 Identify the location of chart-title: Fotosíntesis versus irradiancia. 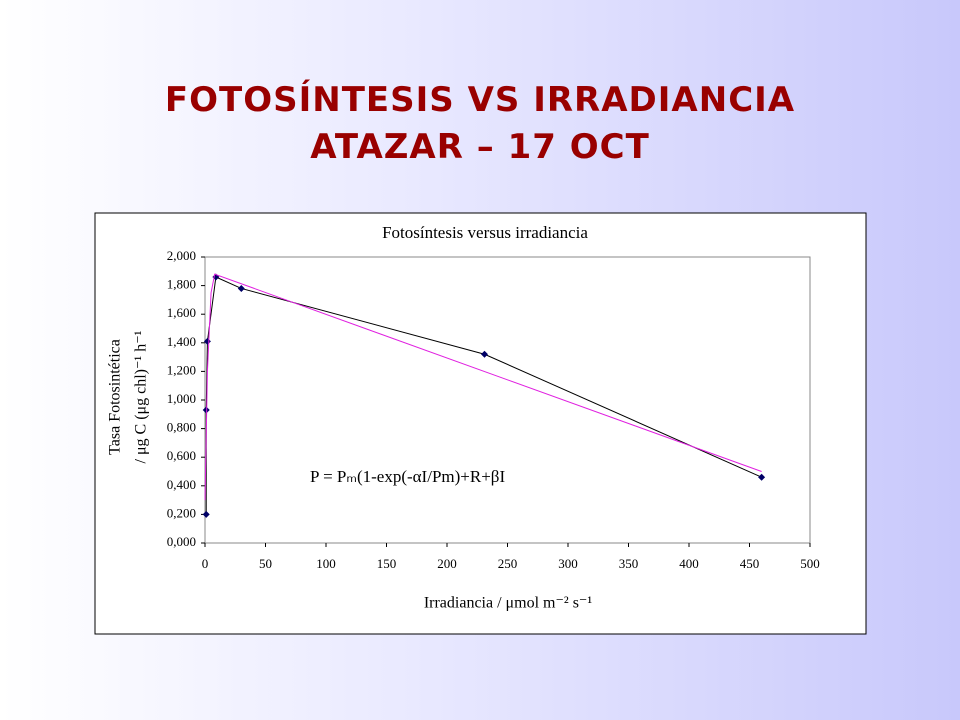
(485, 232).